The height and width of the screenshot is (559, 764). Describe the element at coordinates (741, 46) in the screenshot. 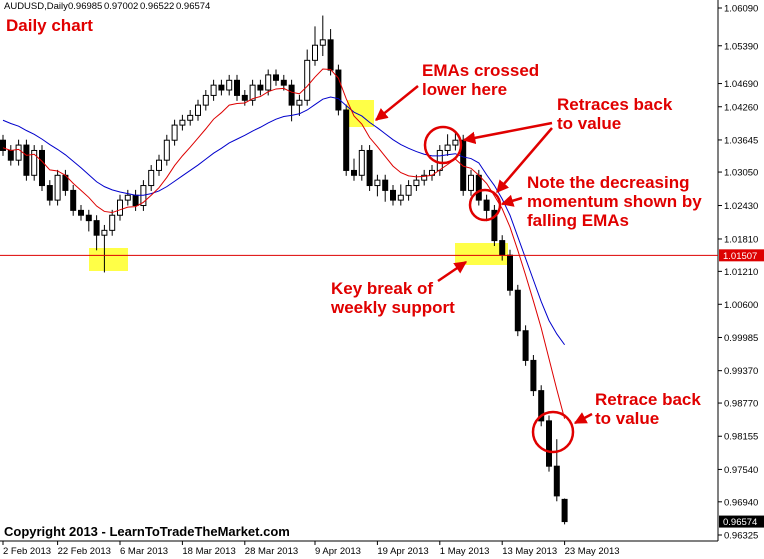

I see `y-tick-label: 1.05390` at that location.